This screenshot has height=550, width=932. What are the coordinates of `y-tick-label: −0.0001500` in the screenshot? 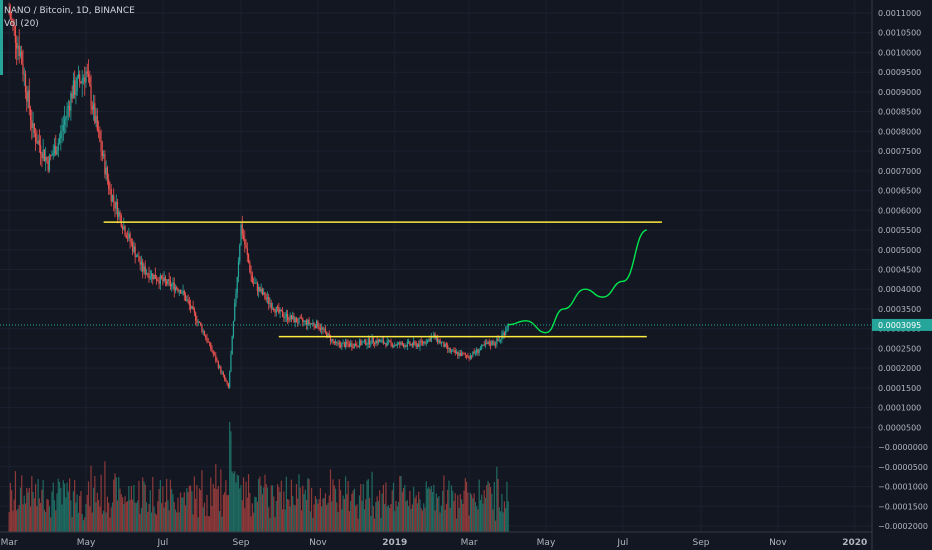 It's located at (903, 506).